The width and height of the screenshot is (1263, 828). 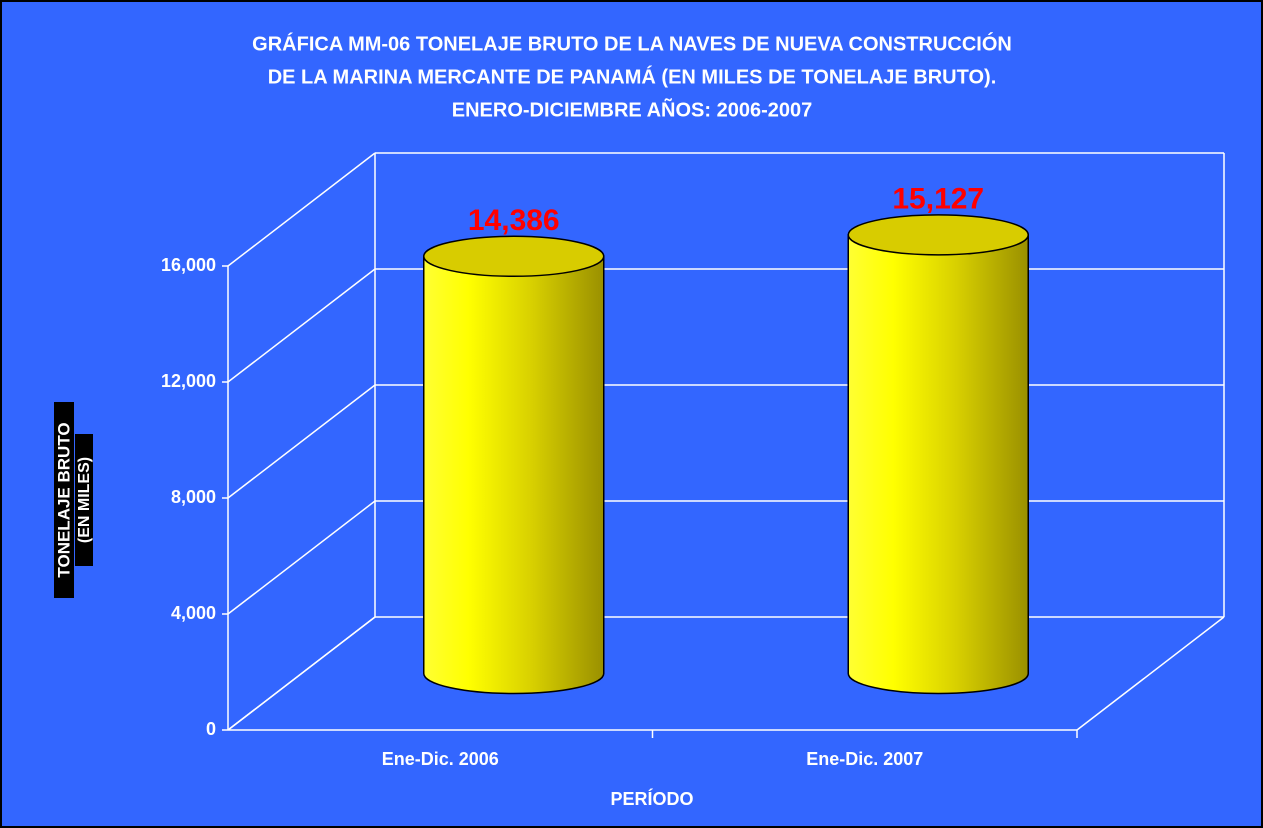 I want to click on y-tick-label: 8,000, so click(x=193, y=497).